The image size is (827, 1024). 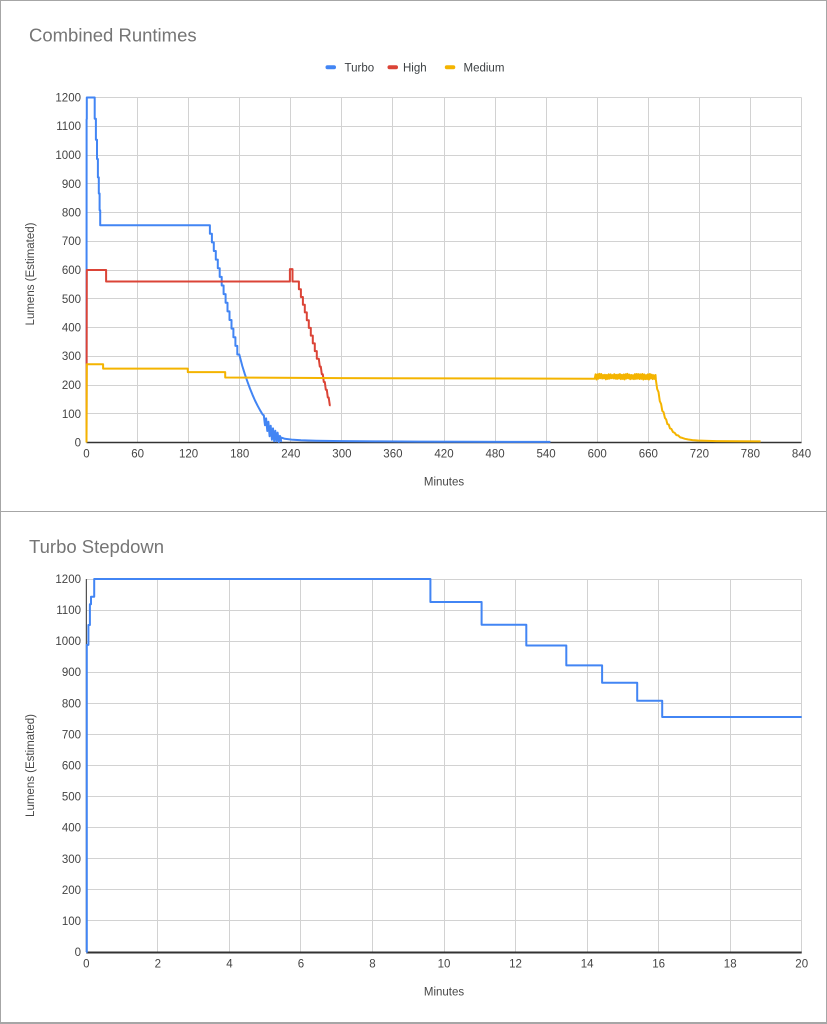 I want to click on svg-text: 660, so click(x=648, y=454).